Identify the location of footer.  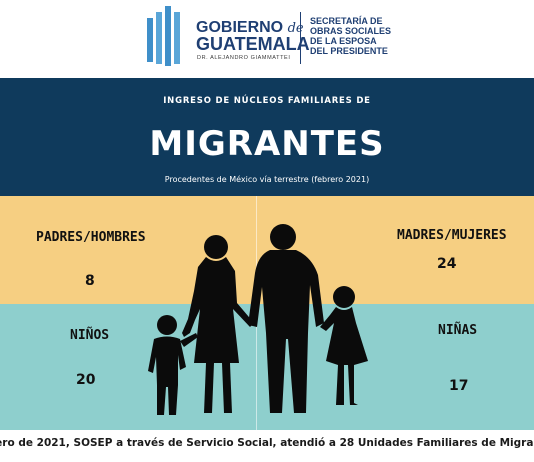
(267, 446).